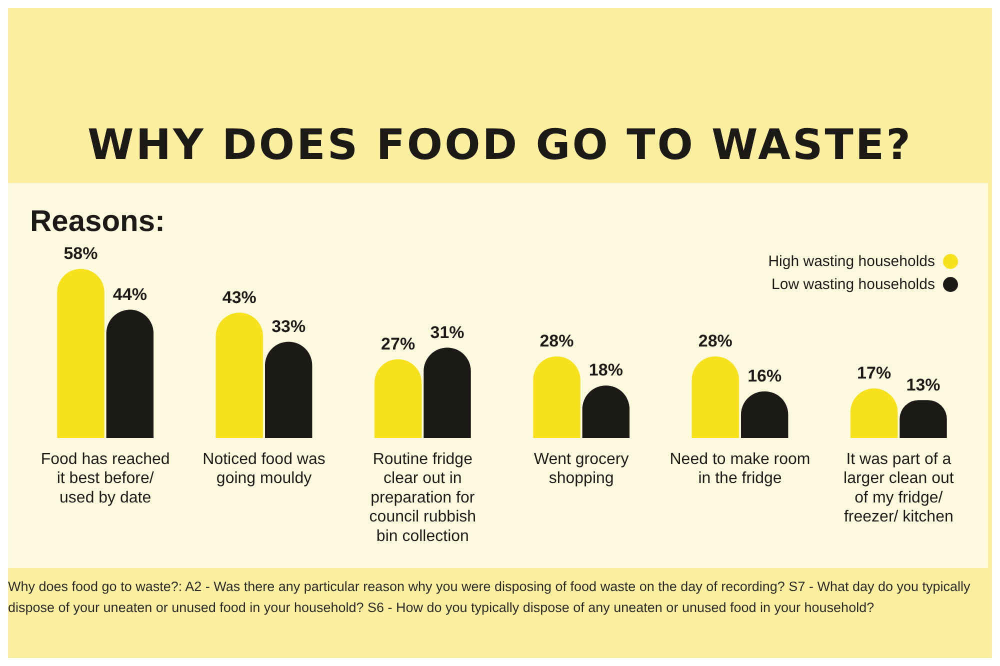 The image size is (1000, 666). Describe the element at coordinates (923, 384) in the screenshot. I see `data-label: 13%` at that location.